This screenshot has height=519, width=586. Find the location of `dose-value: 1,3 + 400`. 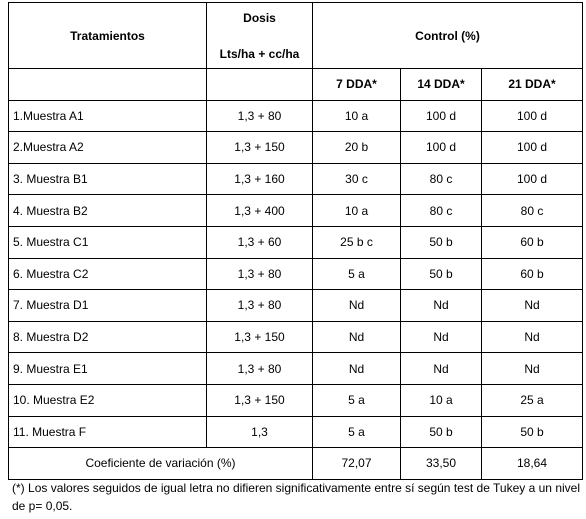

dose-value: 1,3 + 400 is located at coordinates (259, 210).